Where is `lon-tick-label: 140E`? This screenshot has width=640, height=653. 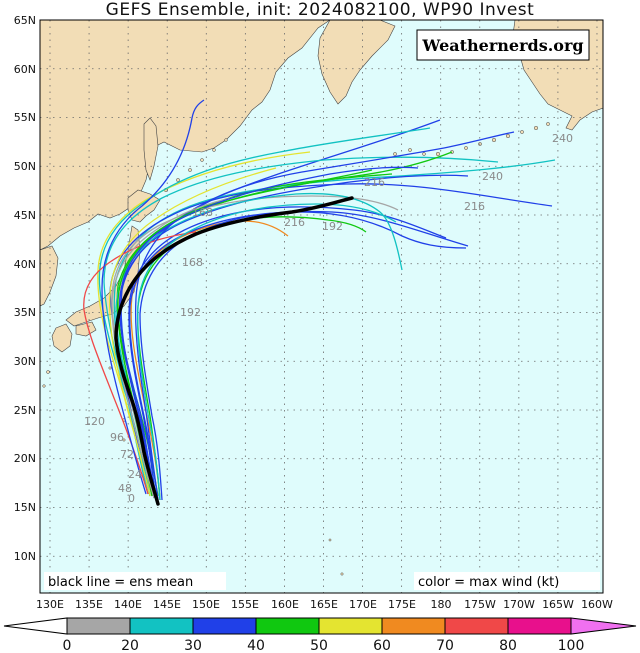 lon-tick-label: 140E is located at coordinates (128, 604).